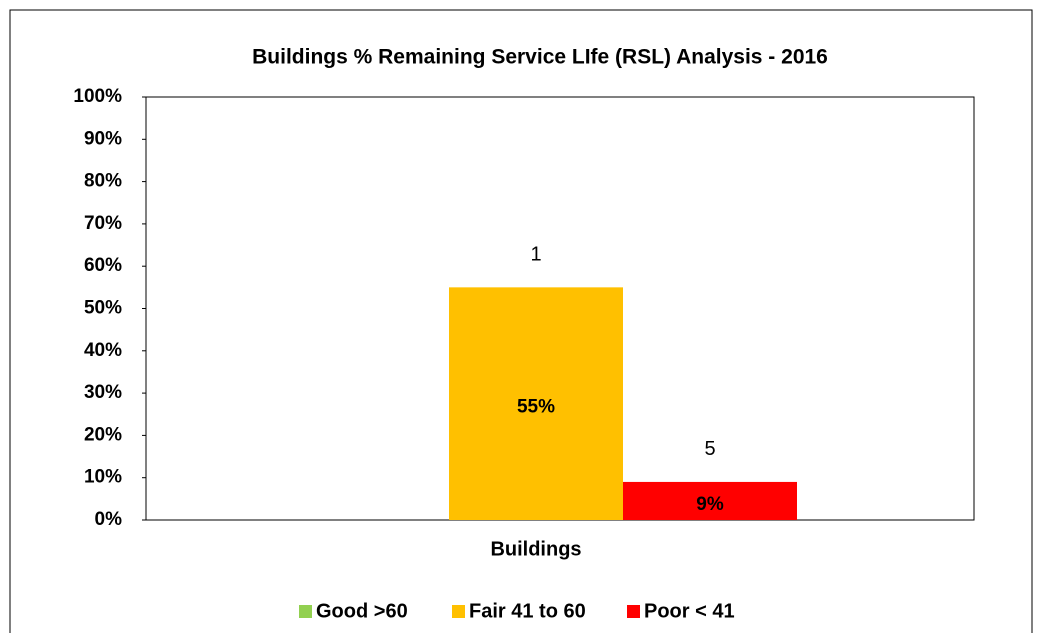 The width and height of the screenshot is (1042, 633). I want to click on x-tick-label: Buildings, so click(535, 549).